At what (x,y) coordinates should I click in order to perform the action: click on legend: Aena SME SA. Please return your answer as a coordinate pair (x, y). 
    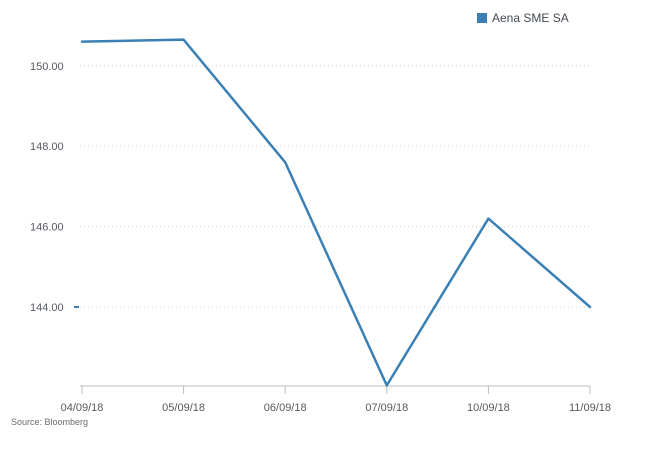
    Looking at the image, I should click on (523, 18).